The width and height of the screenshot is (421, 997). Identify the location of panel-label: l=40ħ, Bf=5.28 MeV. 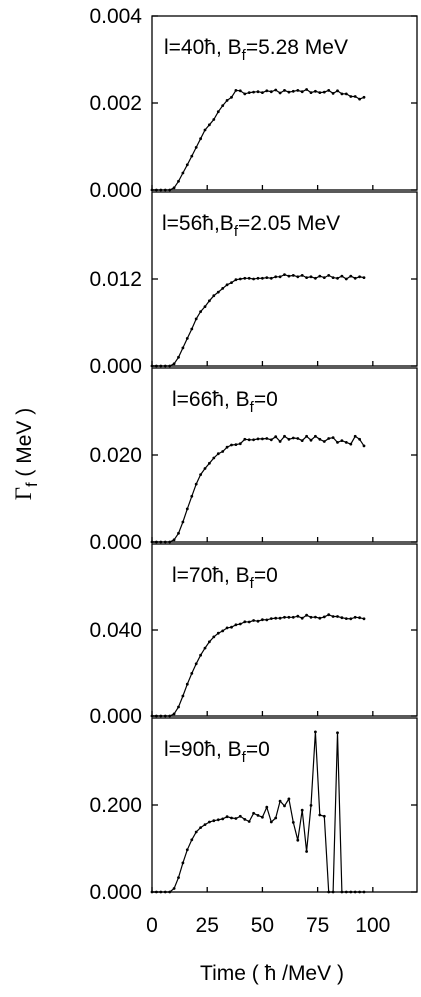
(256, 50).